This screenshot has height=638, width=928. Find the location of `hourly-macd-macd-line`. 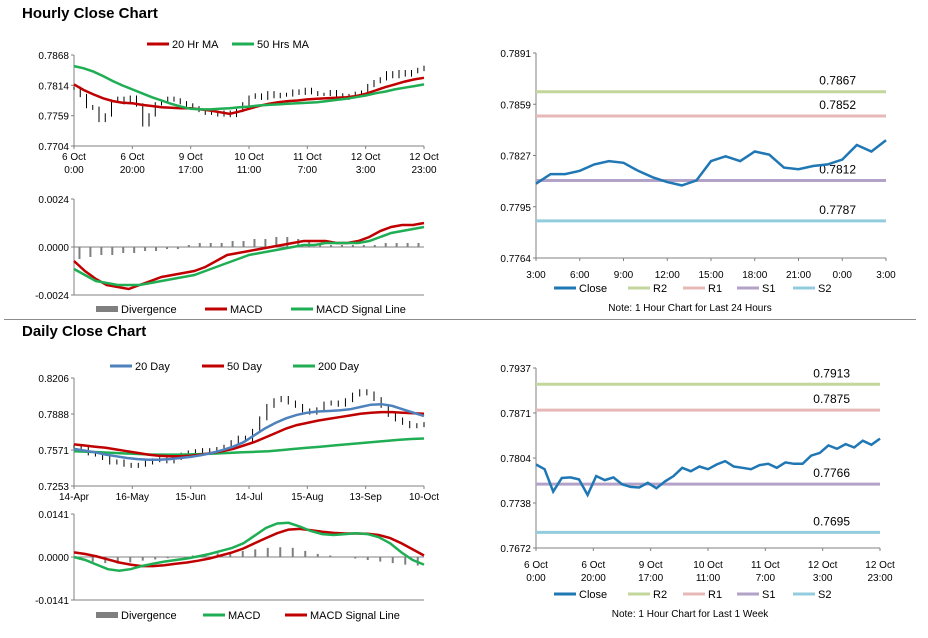

hourly-macd-macd-line is located at coordinates (249, 256).